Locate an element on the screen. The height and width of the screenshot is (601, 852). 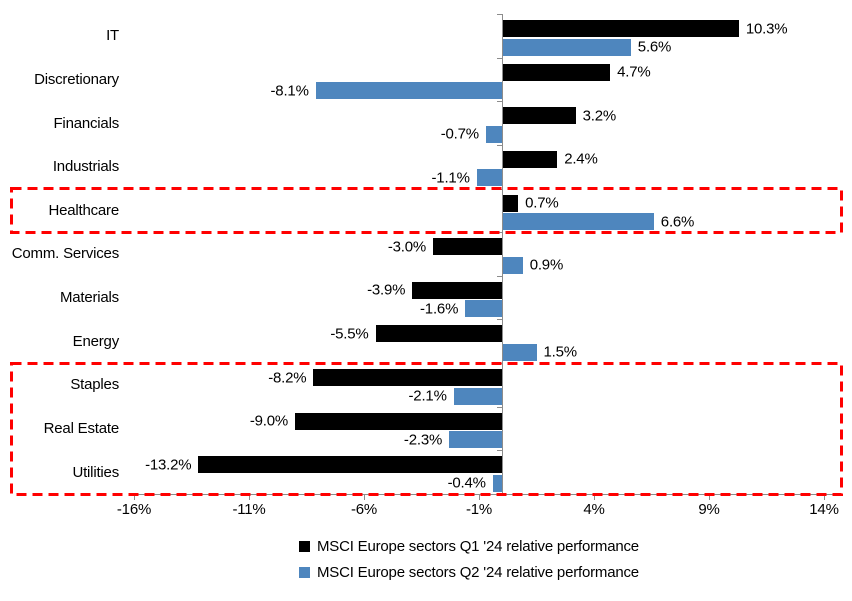
value-label-q2-discretionary: -8.1% is located at coordinates (289, 91).